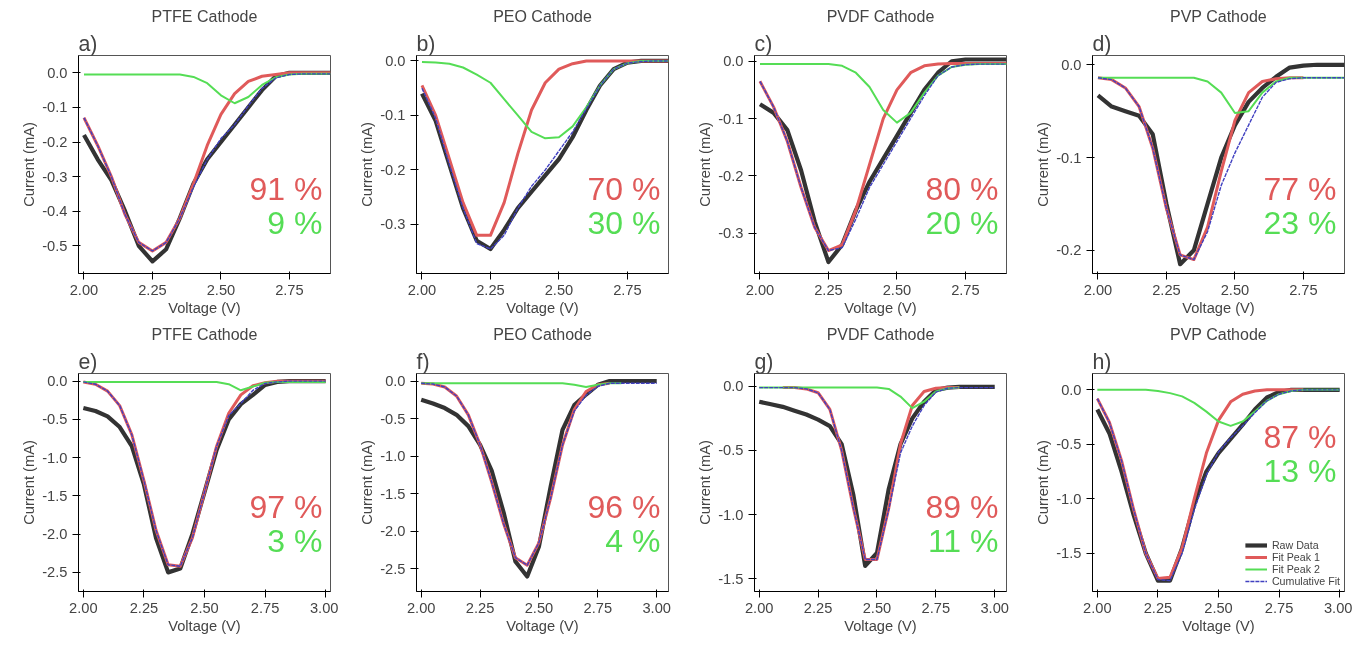  What do you see at coordinates (1300, 188) in the screenshot?
I see `annotation: 77 %` at bounding box center [1300, 188].